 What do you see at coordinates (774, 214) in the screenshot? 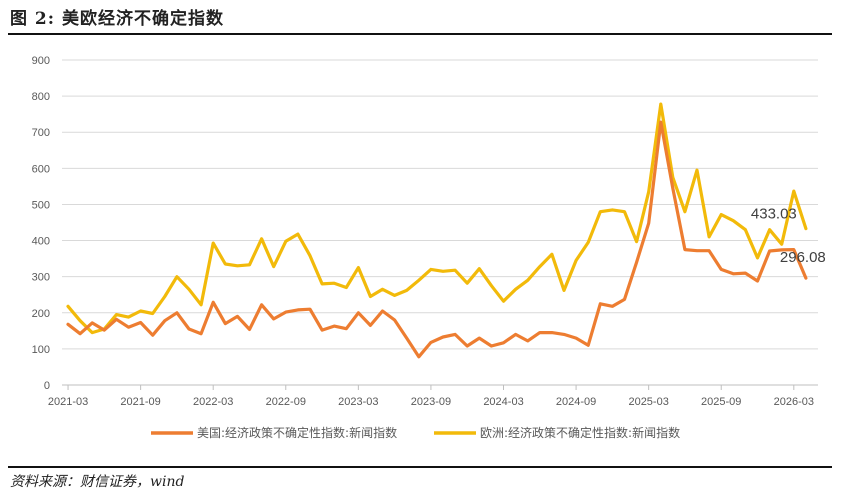
I see `eu-end-label: 433.03` at bounding box center [774, 214].